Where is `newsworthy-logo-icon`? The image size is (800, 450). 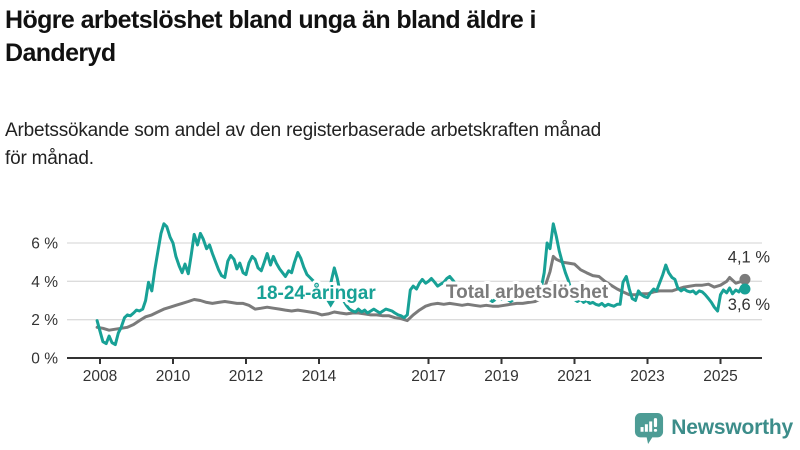
newsworthy-logo-icon is located at coordinates (649, 428).